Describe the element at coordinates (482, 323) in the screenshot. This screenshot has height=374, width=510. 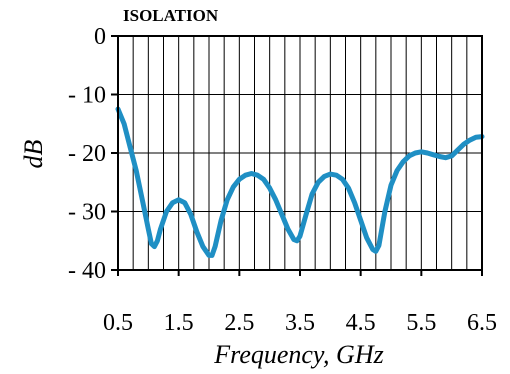
I see `x-tick-label: 6.5` at that location.